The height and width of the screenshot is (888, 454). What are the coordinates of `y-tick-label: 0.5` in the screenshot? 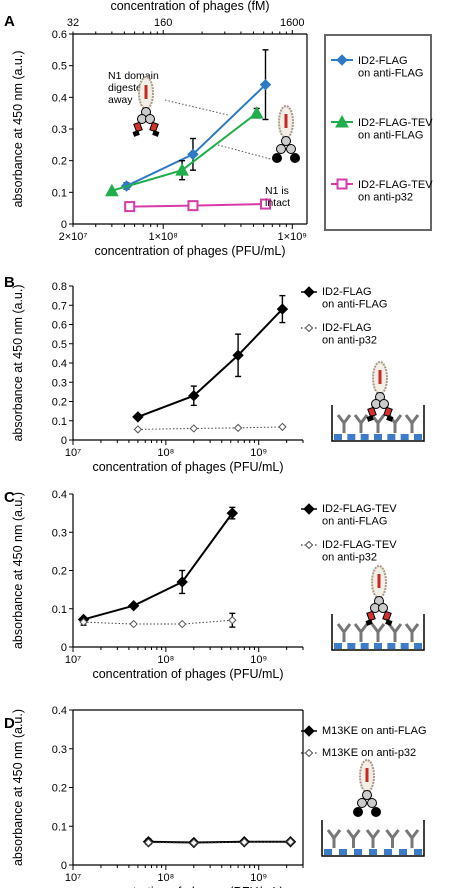 It's located at (59, 67).